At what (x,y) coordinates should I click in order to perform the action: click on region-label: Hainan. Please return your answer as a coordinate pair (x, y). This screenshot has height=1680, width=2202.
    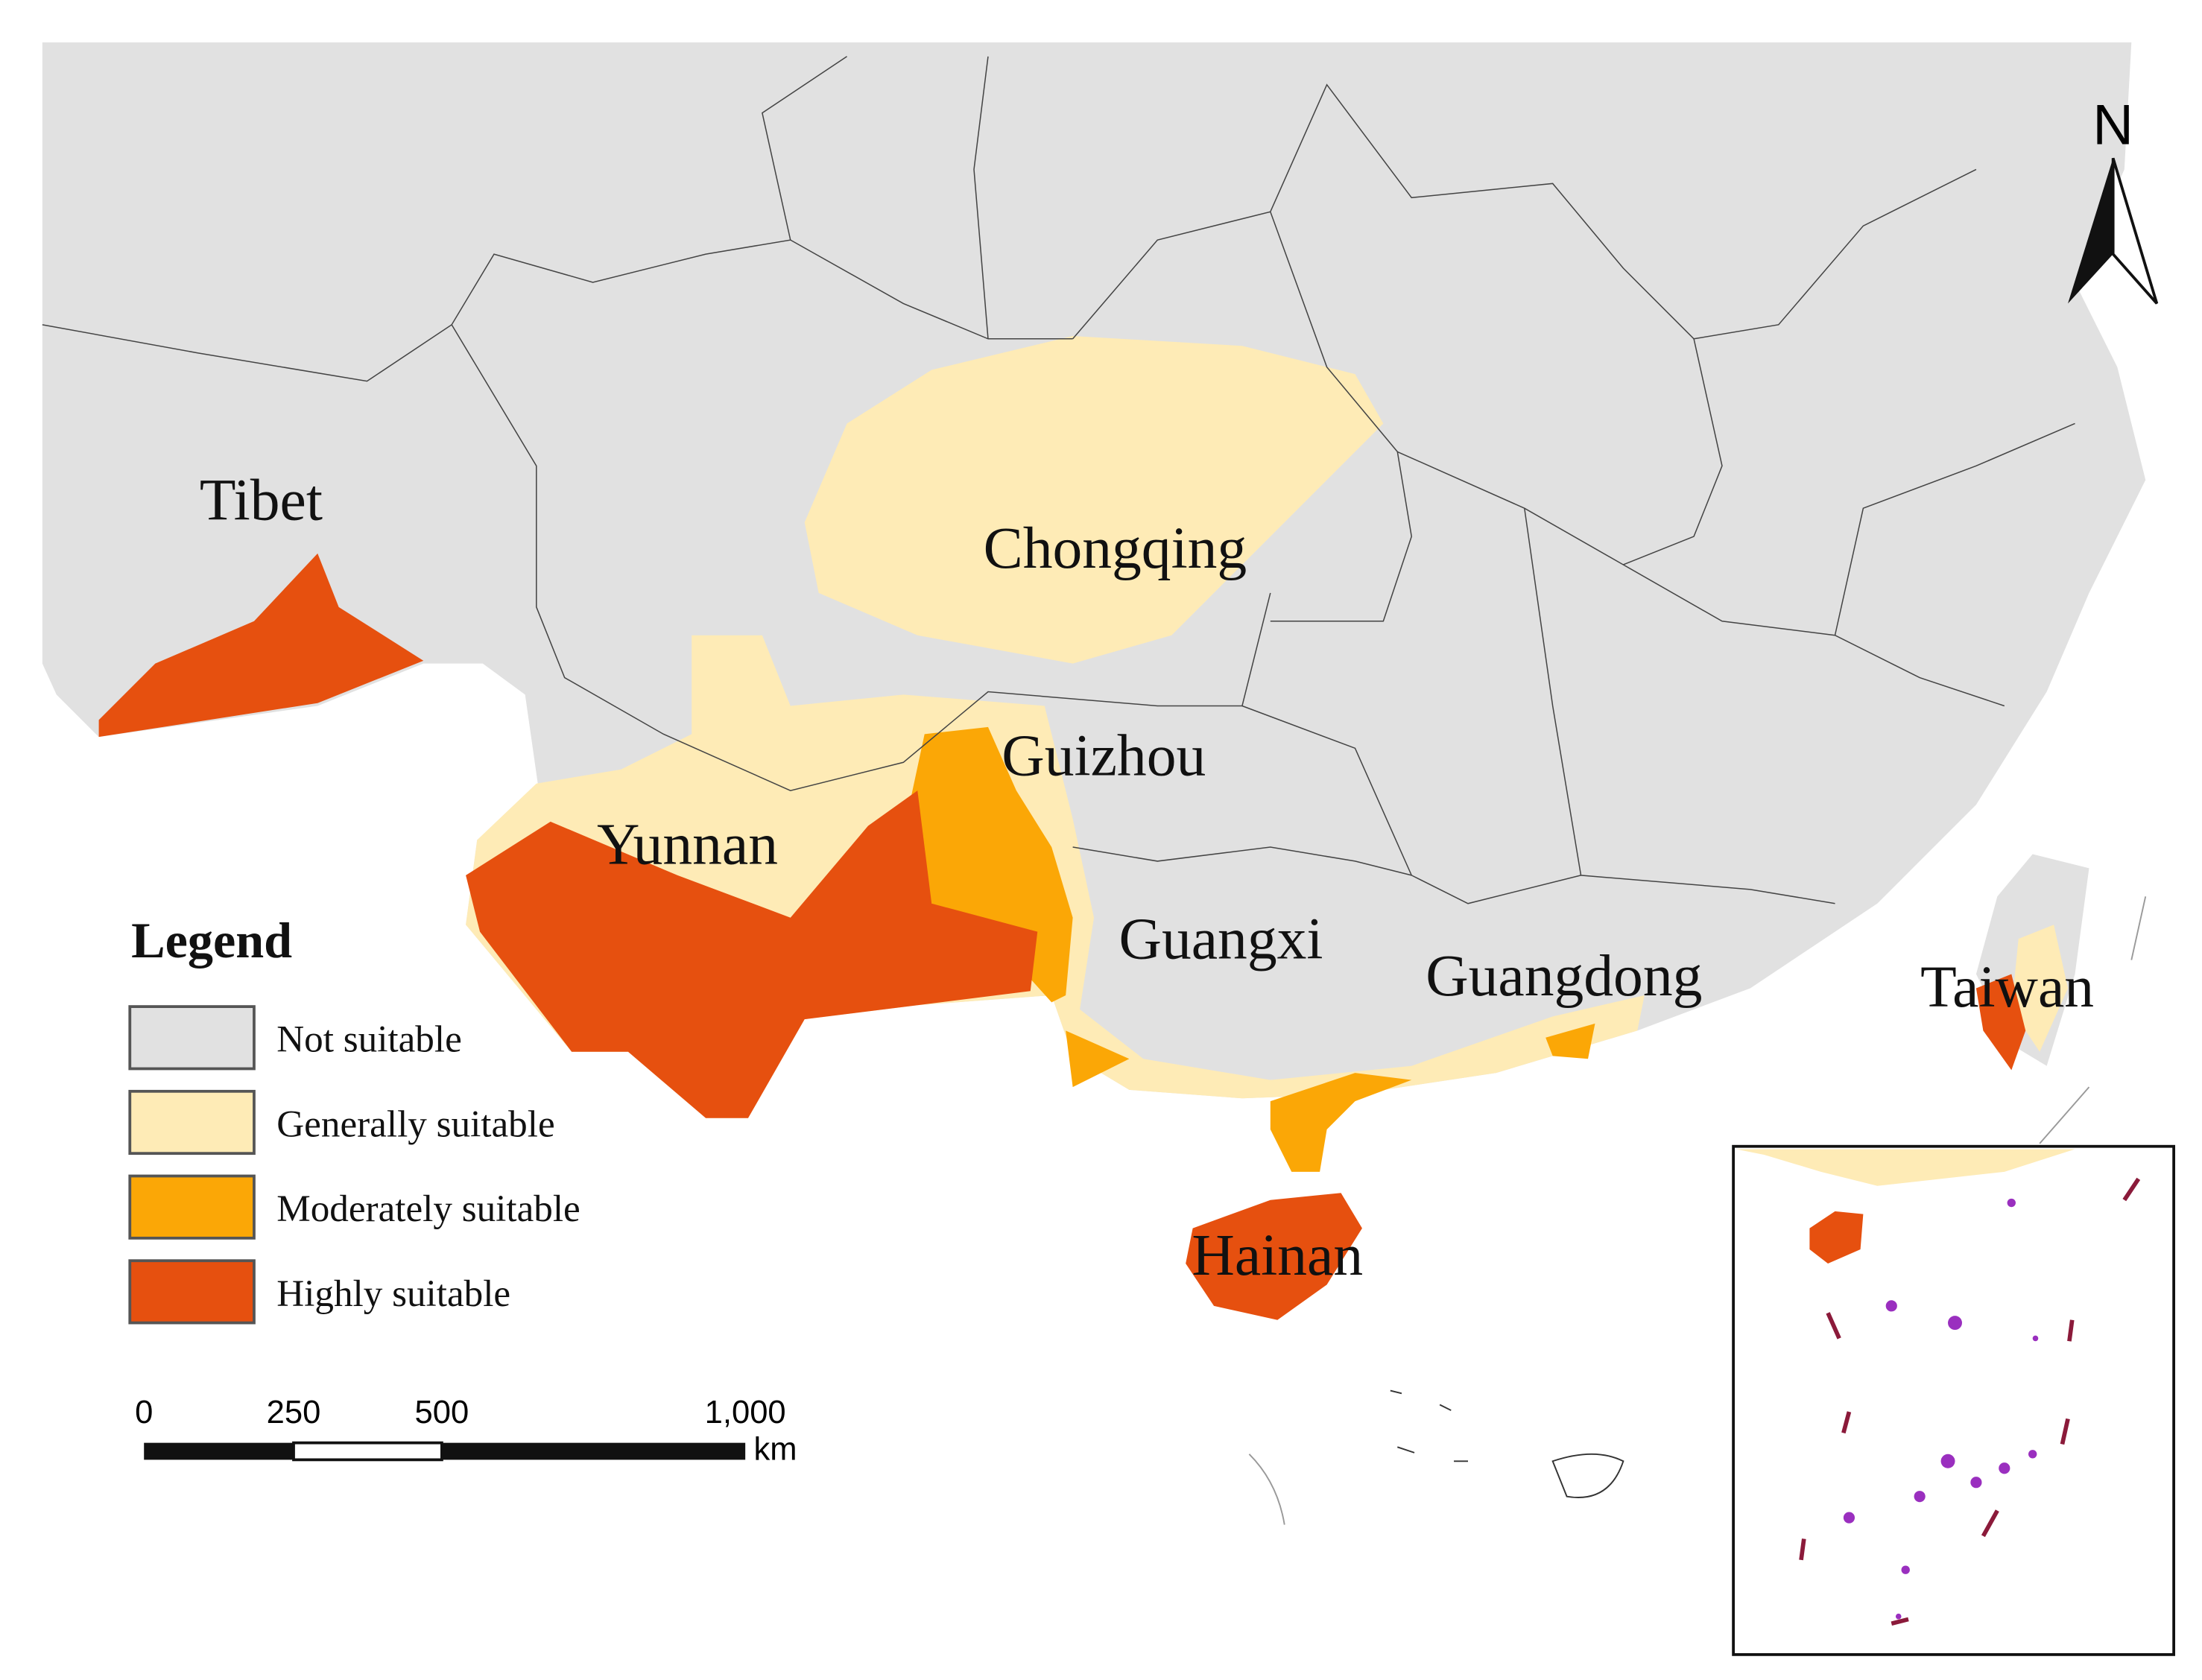
    Looking at the image, I should click on (1277, 1255).